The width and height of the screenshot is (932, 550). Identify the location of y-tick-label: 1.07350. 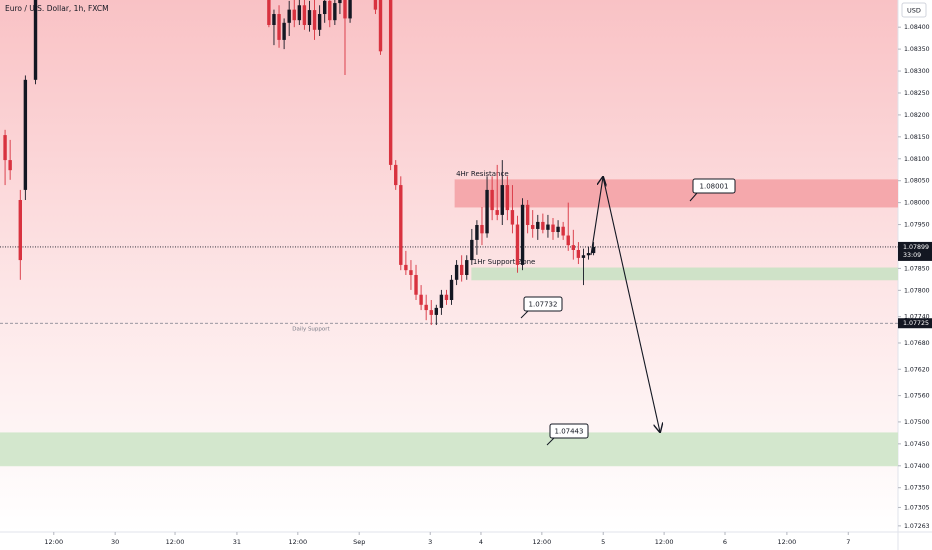
(917, 488).